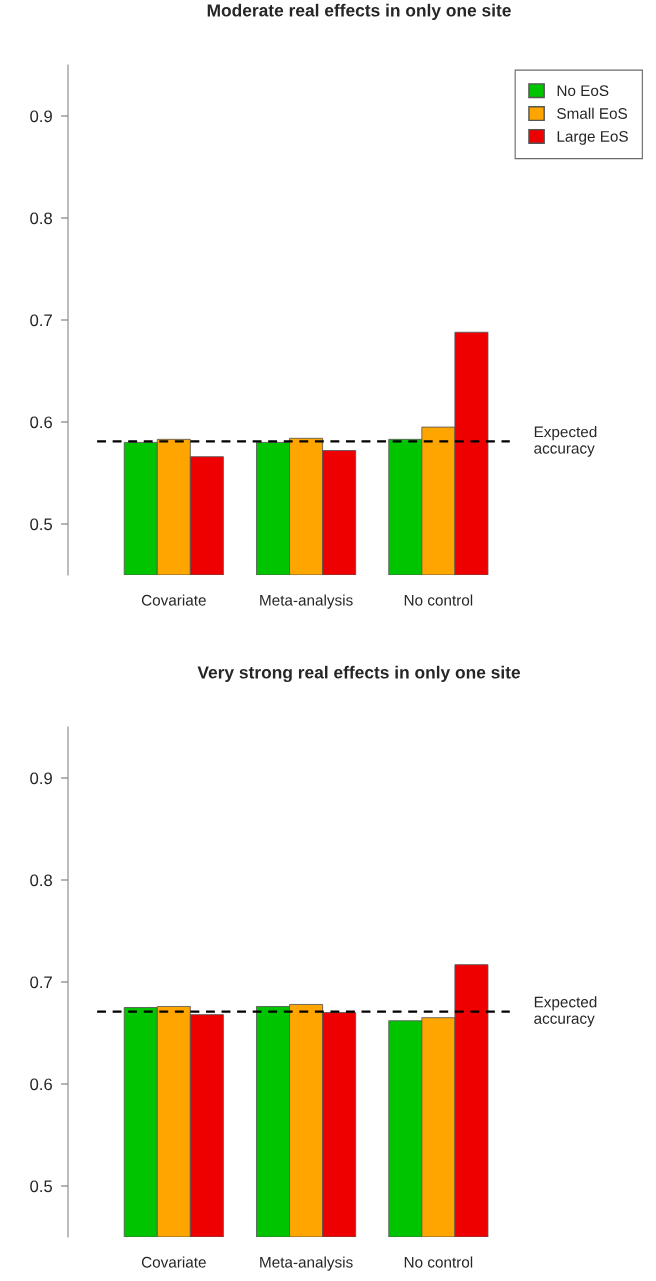  Describe the element at coordinates (359, 674) in the screenshot. I see `chart-title: Very strong real effects in only one site` at that location.